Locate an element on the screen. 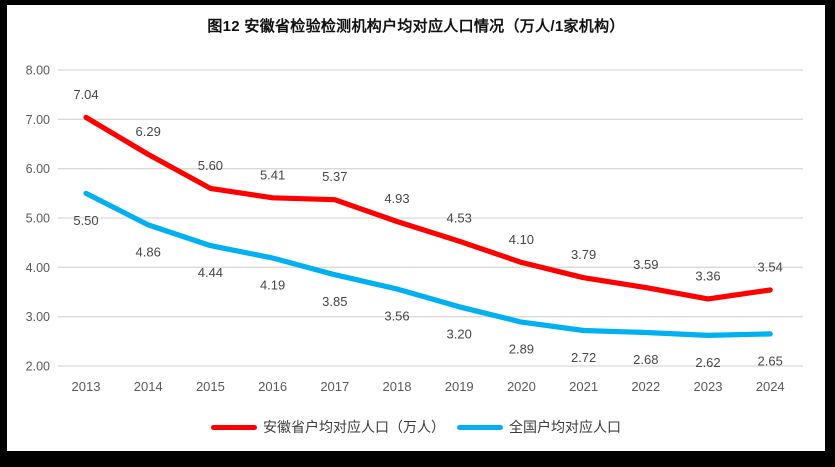 This screenshot has height=467, width=835. data-point-label: 3.54 is located at coordinates (770, 267).